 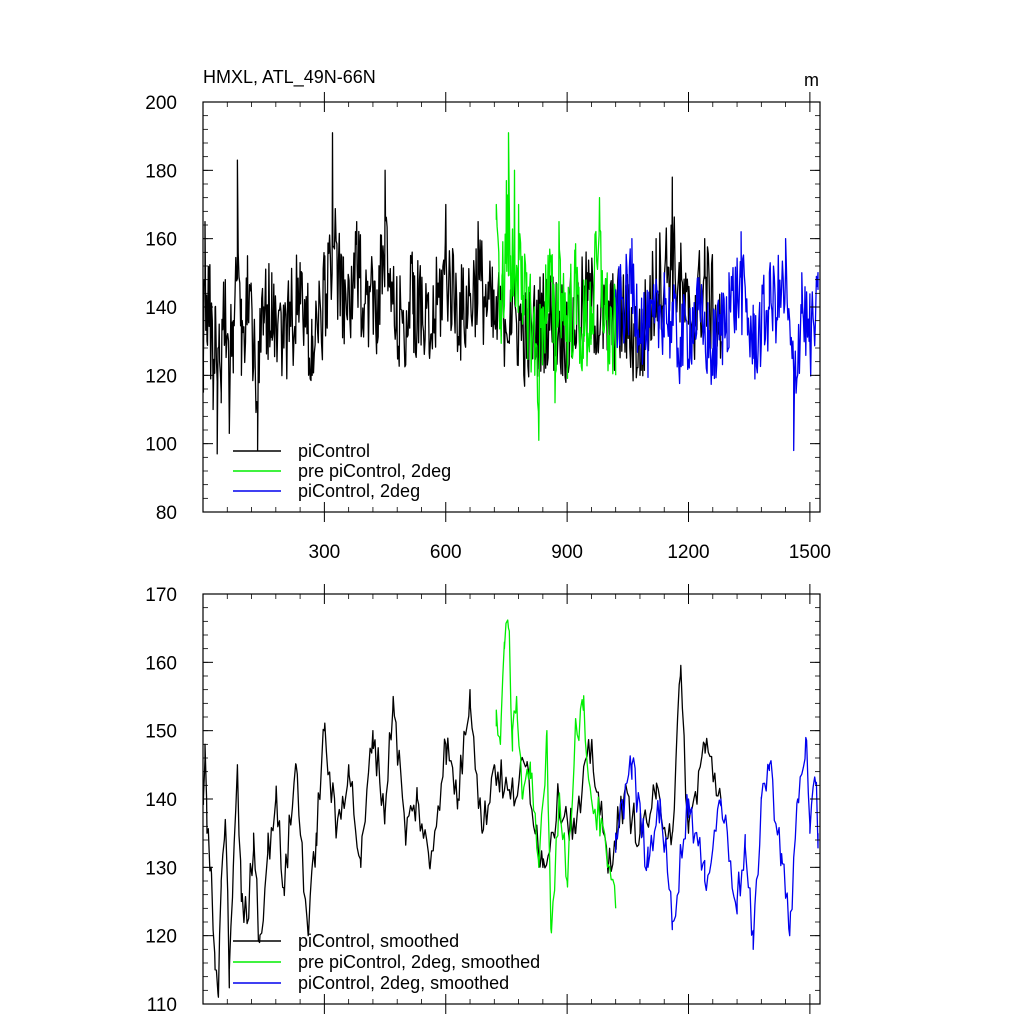 What do you see at coordinates (446, 552) in the screenshot?
I see `x-tick-label: 600` at bounding box center [446, 552].